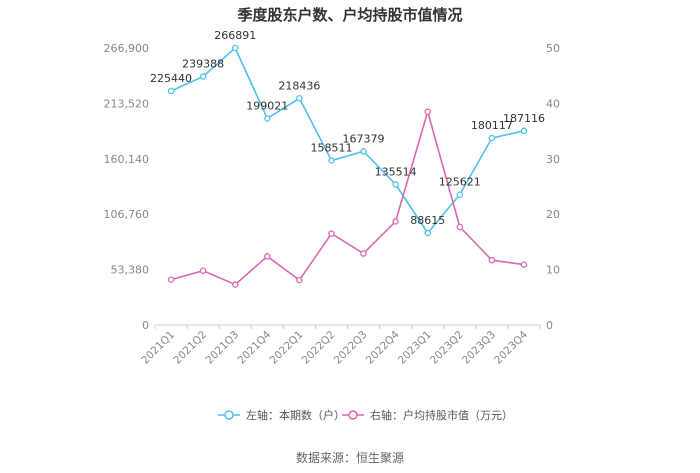 This screenshot has height=473, width=700. Describe the element at coordinates (130, 270) in the screenshot. I see `left-y-tick-label: 53,380` at that location.